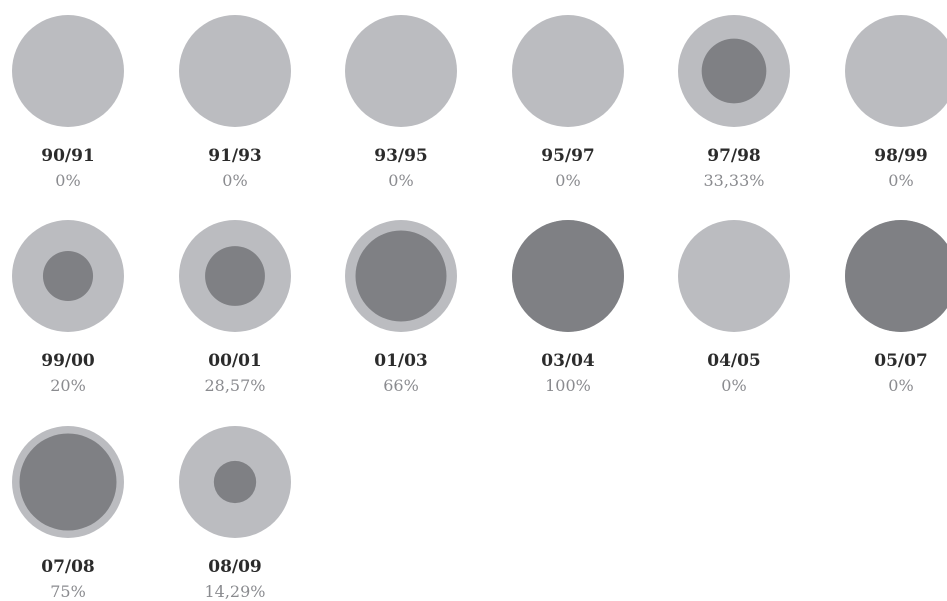 The image size is (947, 601). I want to click on value-label: 28,57%, so click(234, 385).